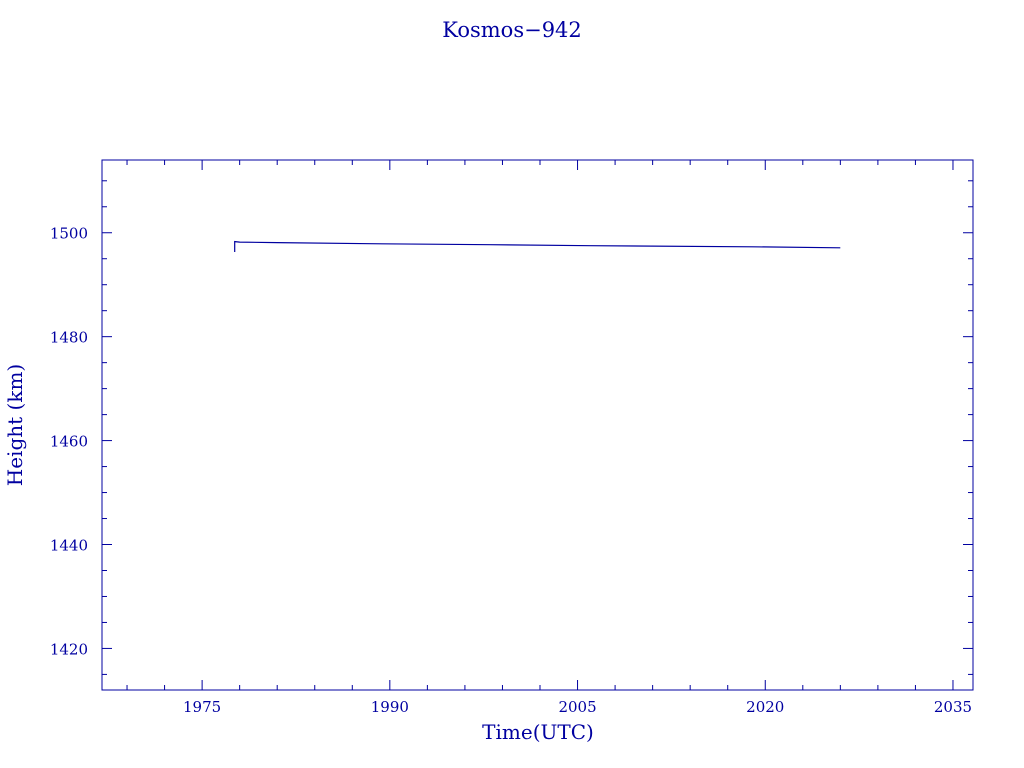 This screenshot has width=1024, height=768. What do you see at coordinates (390, 707) in the screenshot?
I see `x-tick-label: 1990` at bounding box center [390, 707].